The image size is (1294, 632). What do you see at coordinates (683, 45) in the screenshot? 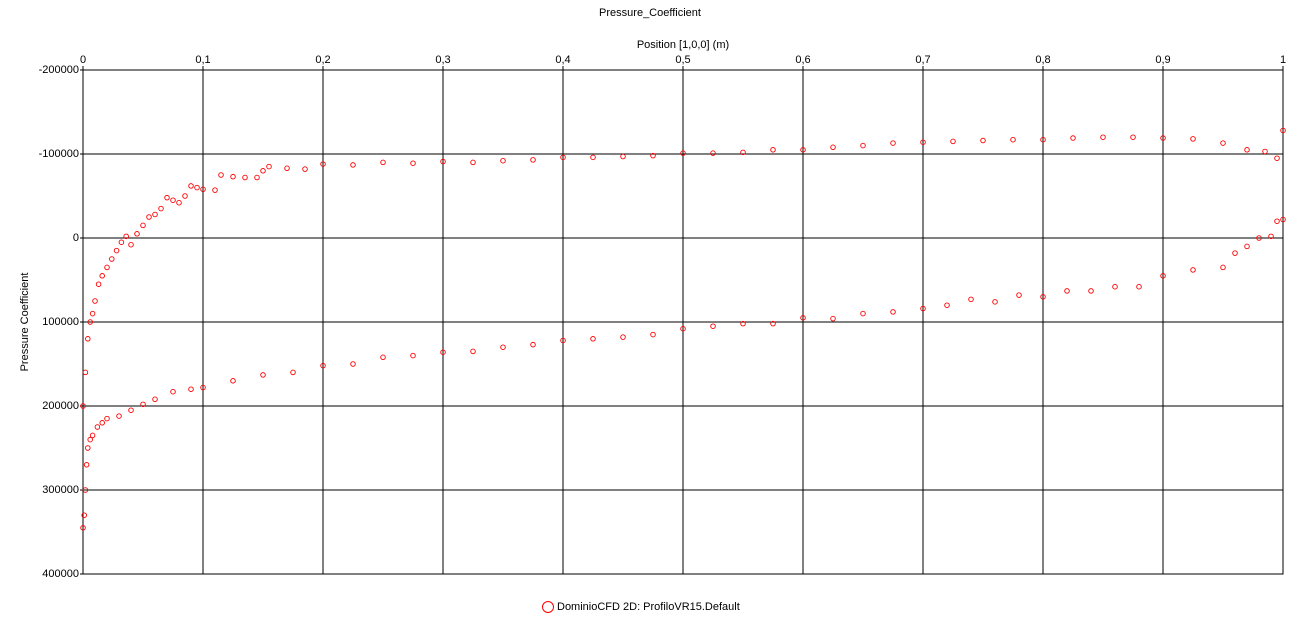
I see `x-axis-label: Position [1,0,0] (m)` at bounding box center [683, 45].